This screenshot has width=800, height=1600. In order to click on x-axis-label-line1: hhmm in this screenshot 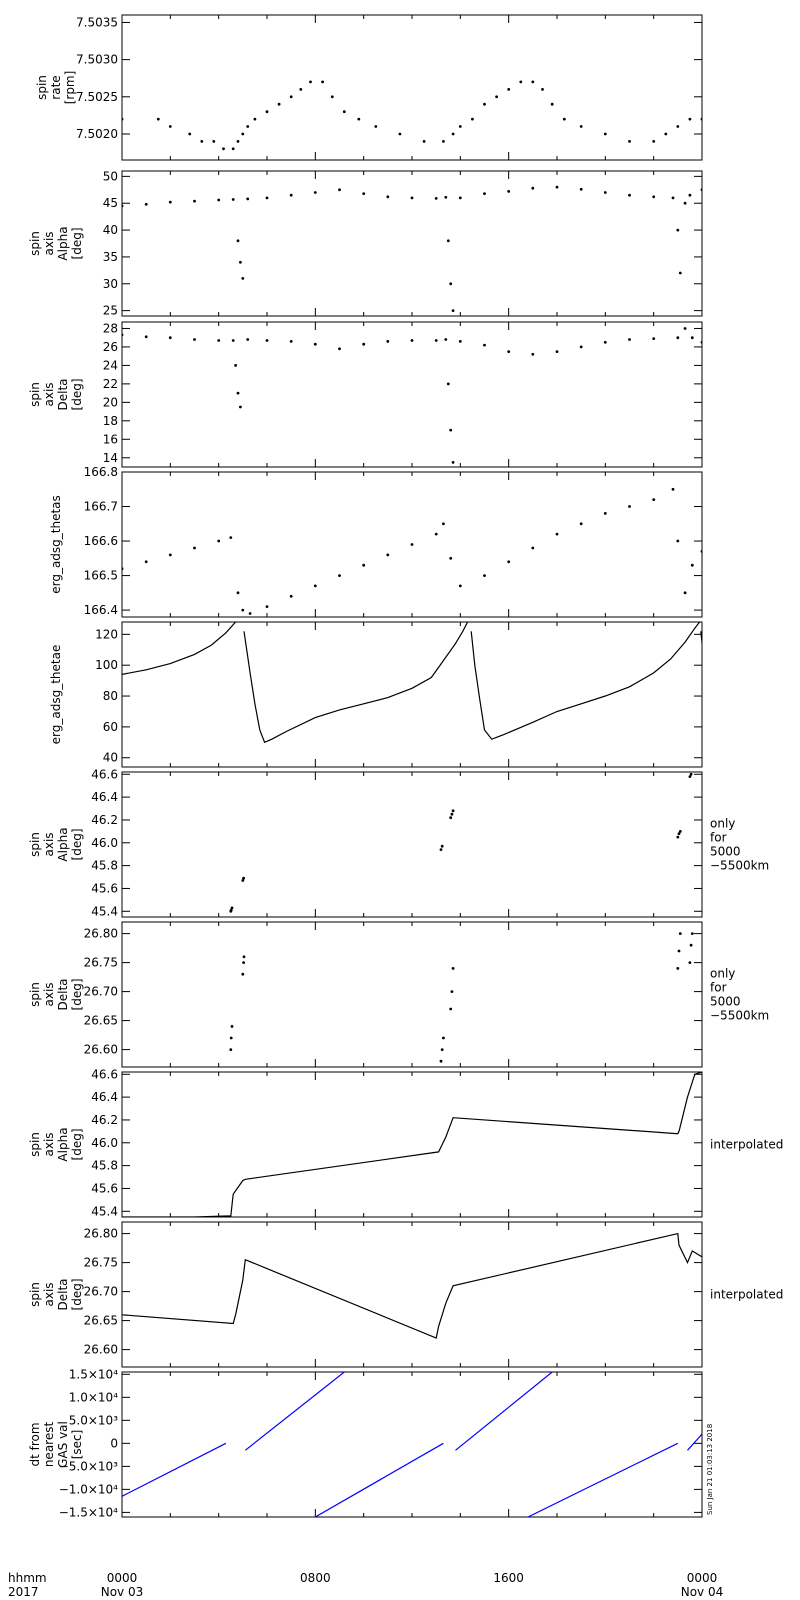, I will do `click(27, 1578)`.